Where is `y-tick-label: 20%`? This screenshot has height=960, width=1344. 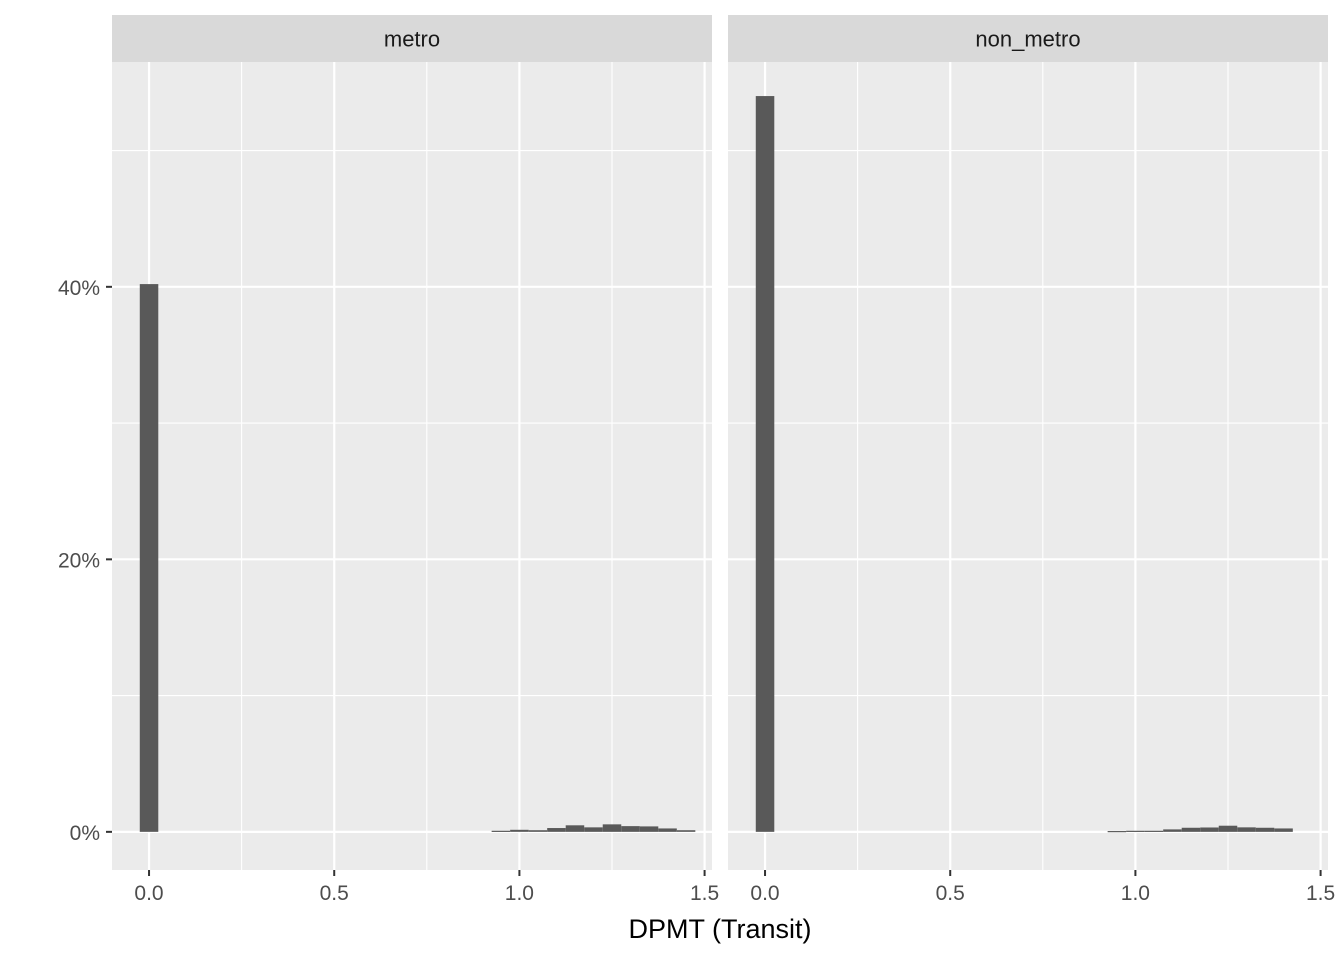
y-tick-label: 20% is located at coordinates (79, 560).